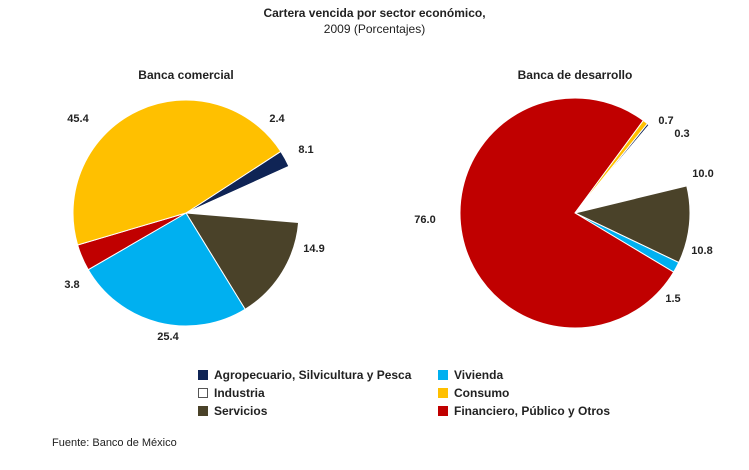 The width and height of the screenshot is (749, 470). I want to click on legend-label: Vivienda, so click(479, 375).